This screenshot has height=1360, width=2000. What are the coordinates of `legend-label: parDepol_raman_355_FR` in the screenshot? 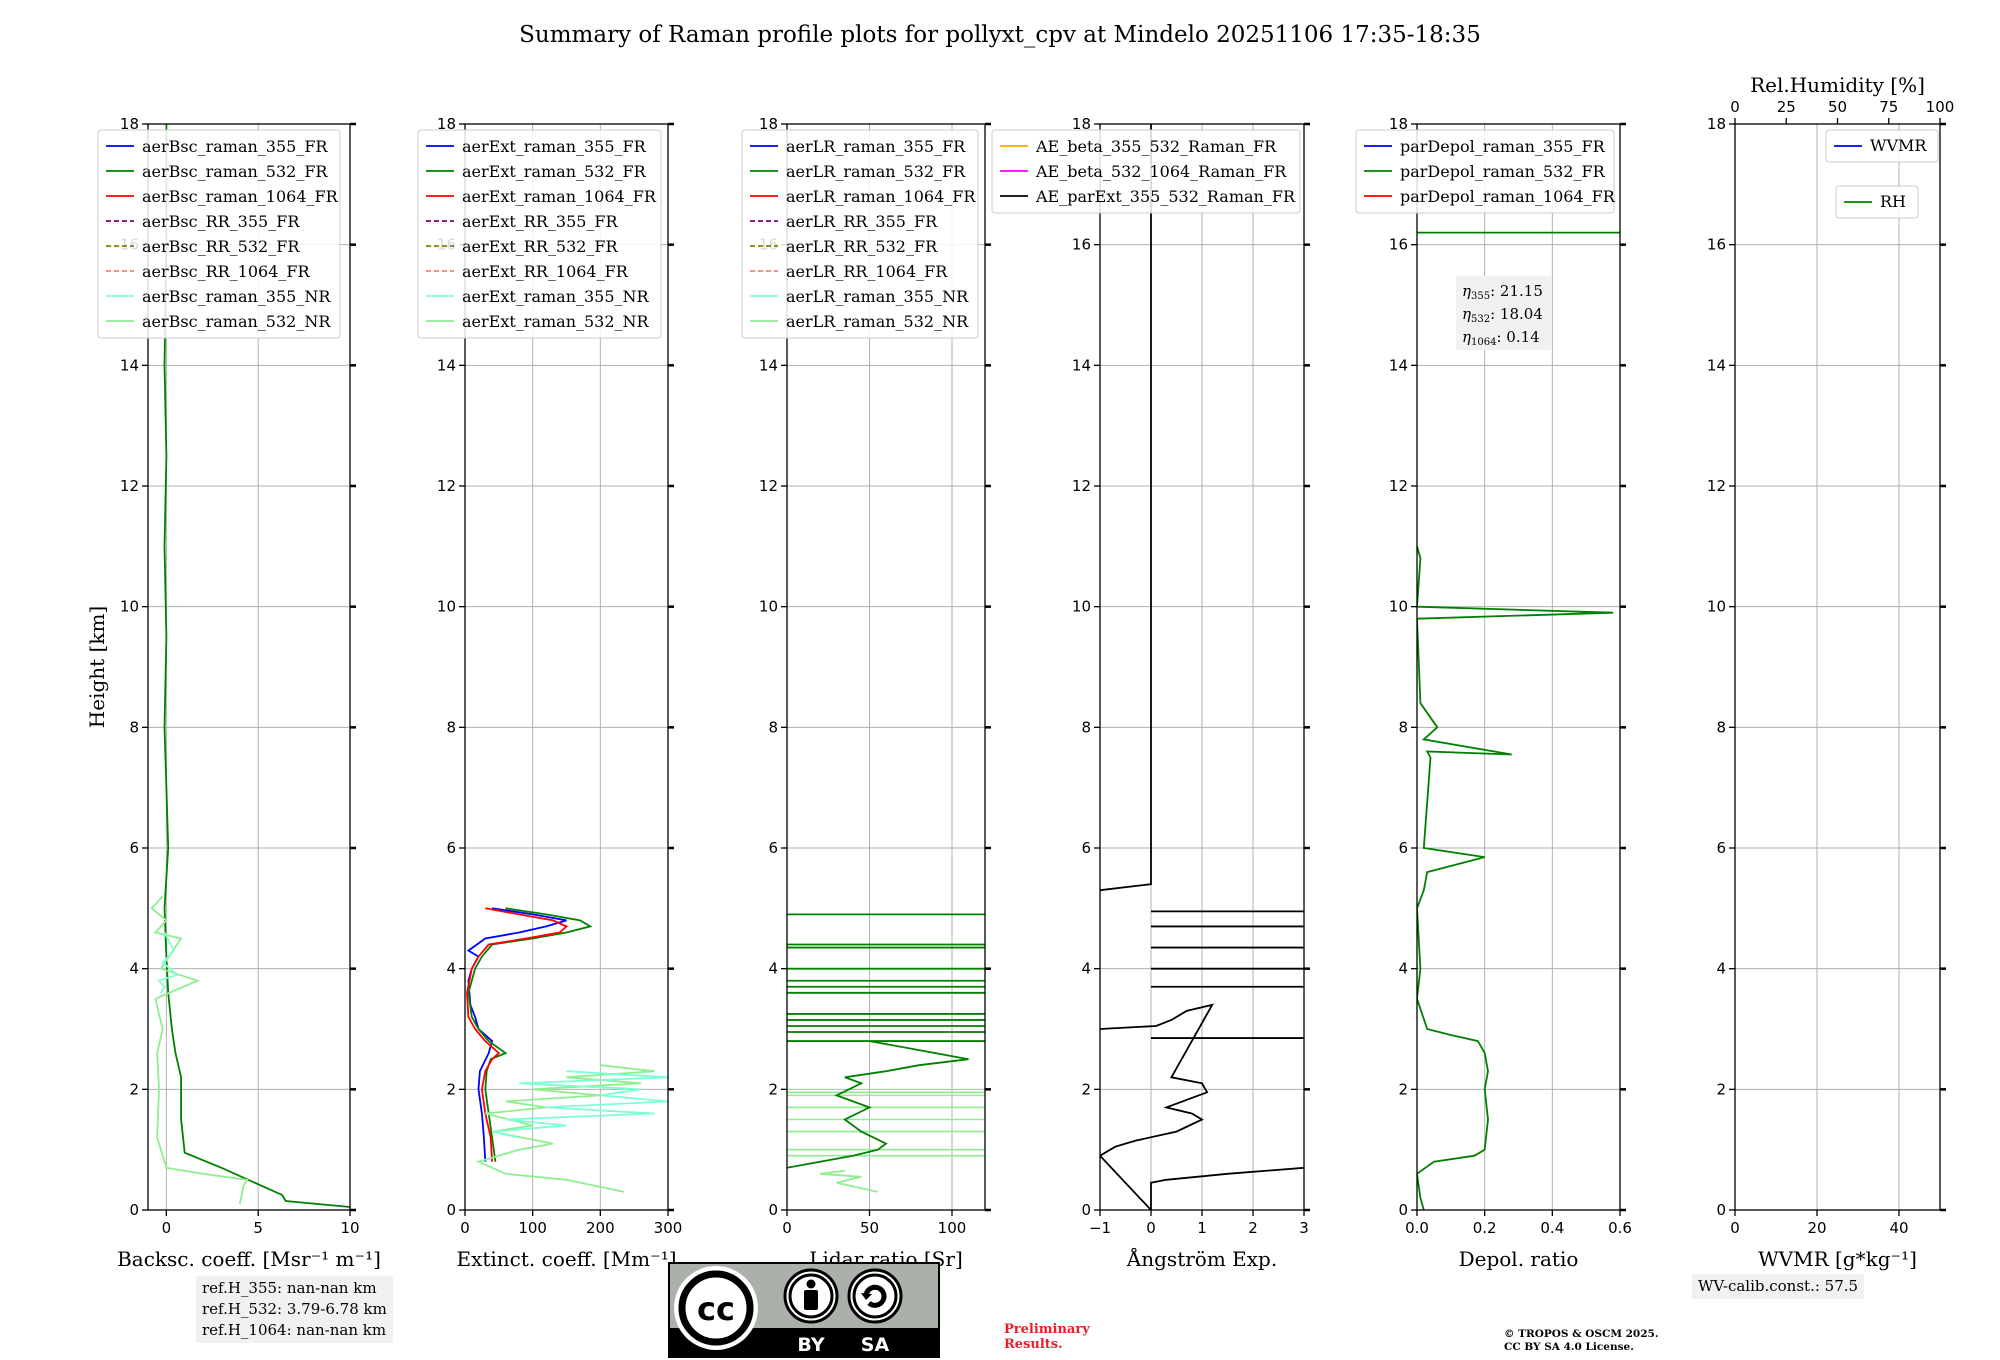 It's located at (1503, 146).